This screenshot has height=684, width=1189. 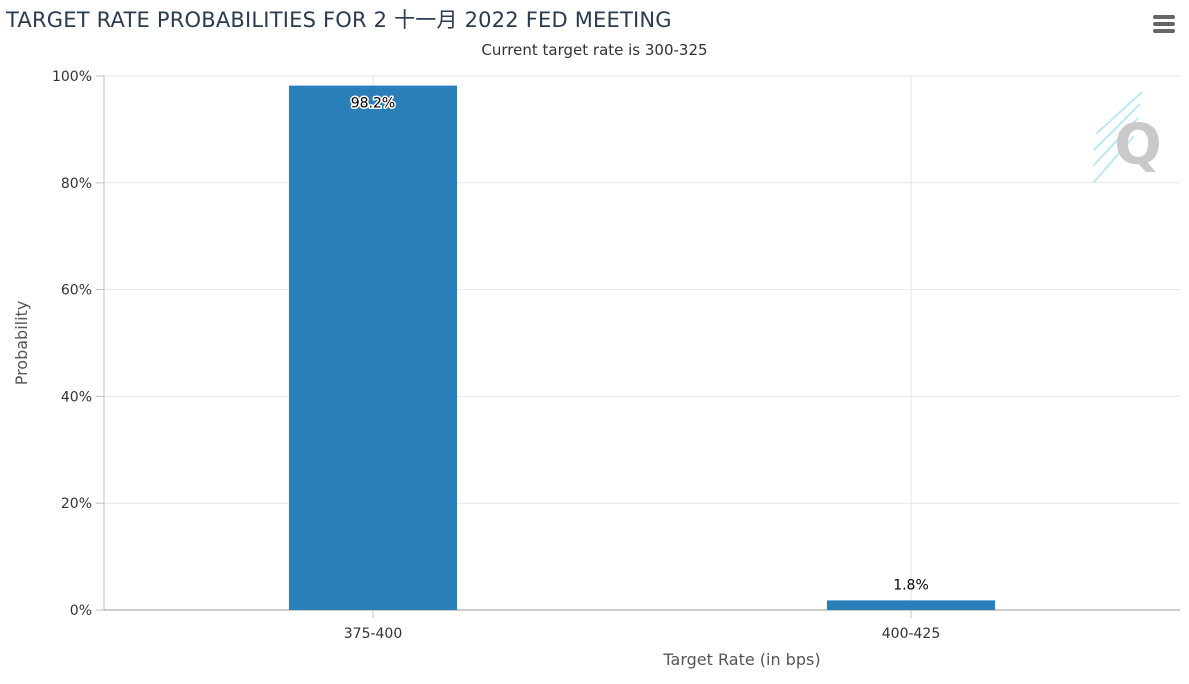 I want to click on y-axis-title: Probability, so click(x=21, y=343).